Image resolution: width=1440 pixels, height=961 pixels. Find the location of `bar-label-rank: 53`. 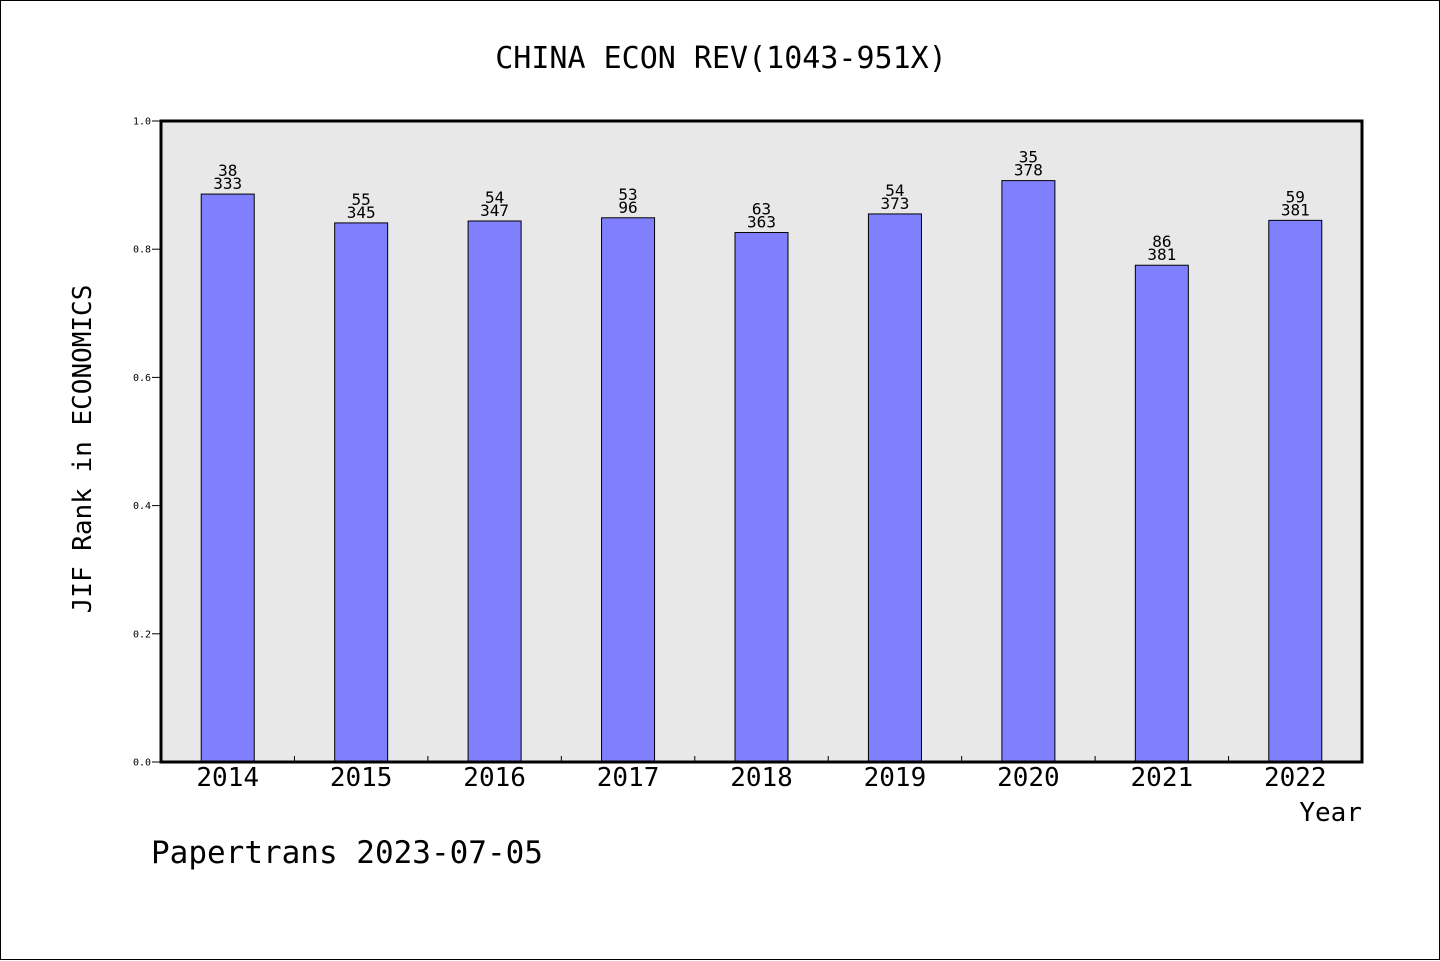

bar-label-rank: 53 is located at coordinates (627, 194).